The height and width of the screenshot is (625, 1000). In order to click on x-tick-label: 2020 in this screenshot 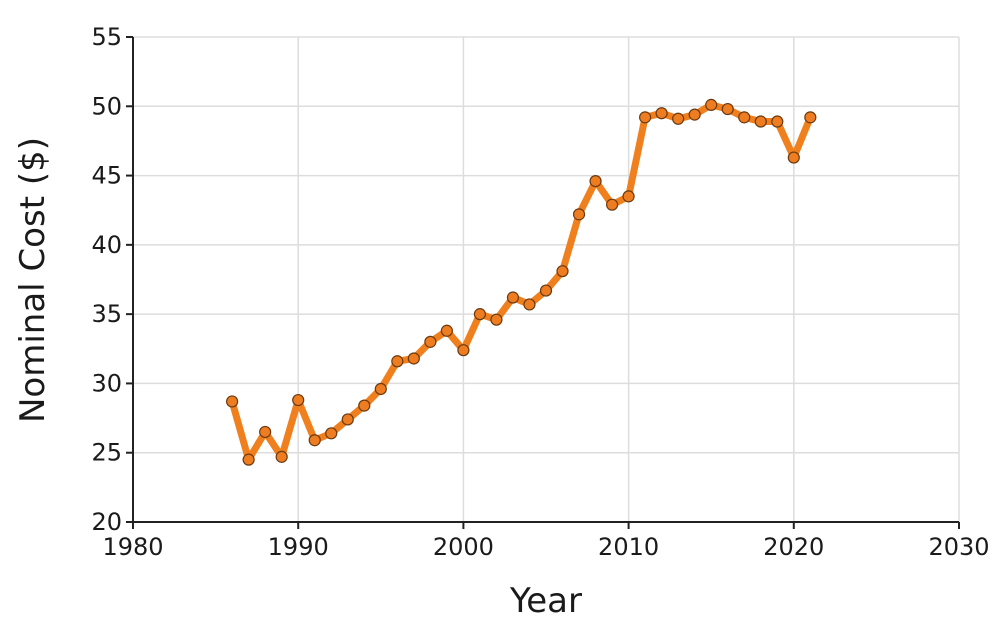, I will do `click(793, 547)`.